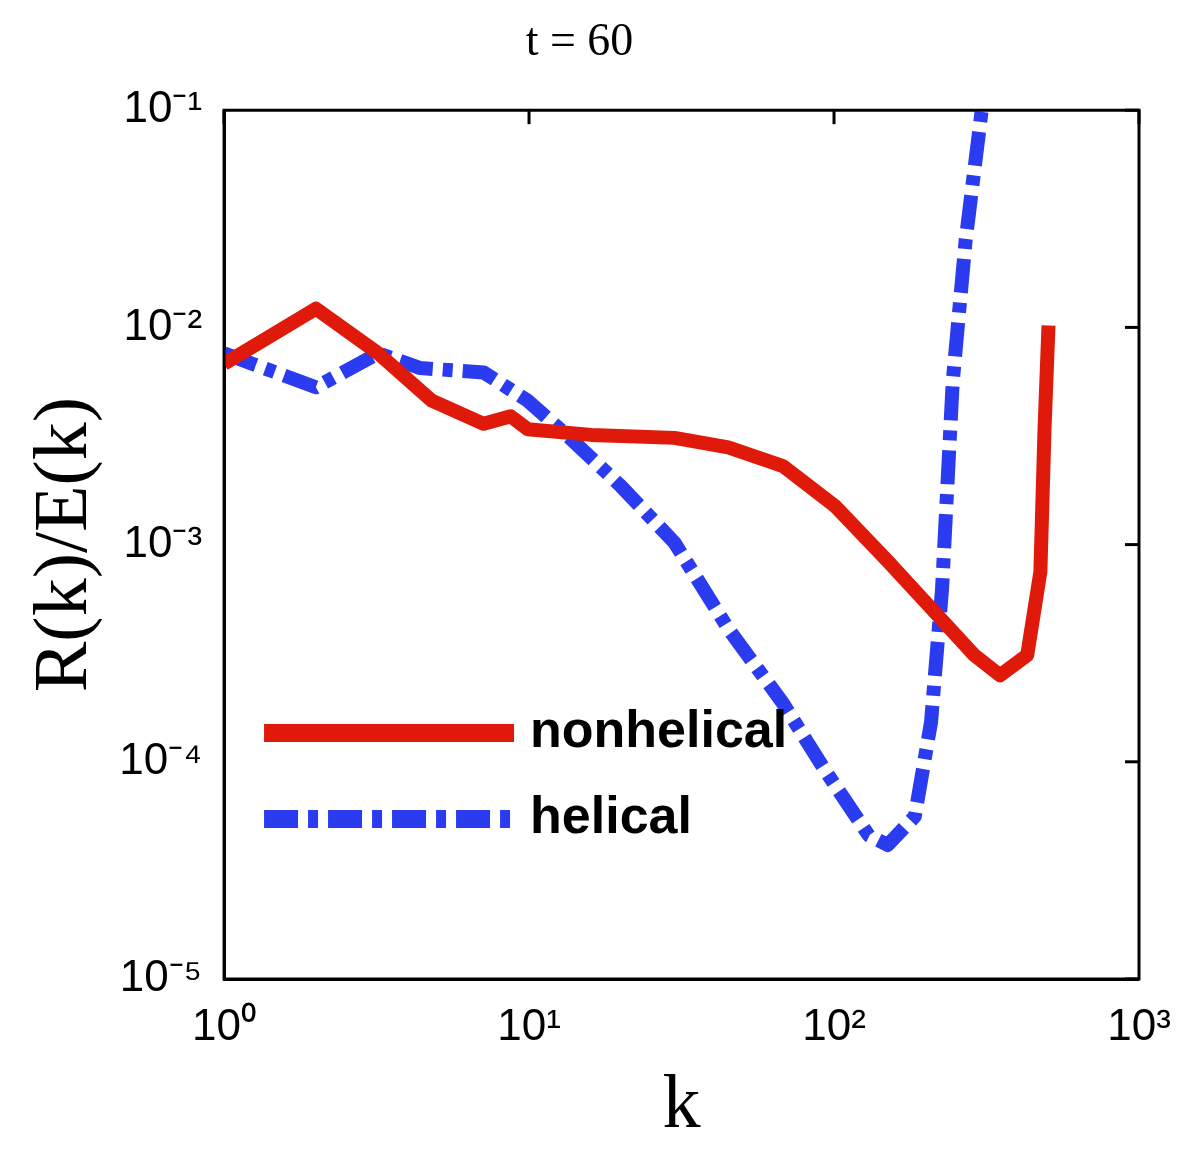 This screenshot has width=1189, height=1163. Describe the element at coordinates (161, 976) in the screenshot. I see `y-tick-label: 10⁻⁵` at that location.